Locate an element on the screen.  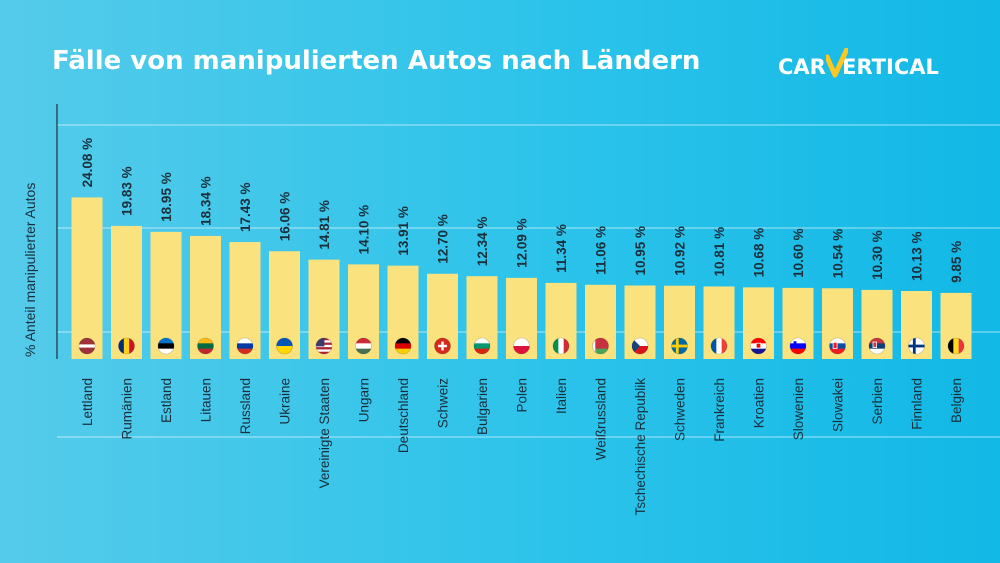
be-flag-icon is located at coordinates (956, 346).